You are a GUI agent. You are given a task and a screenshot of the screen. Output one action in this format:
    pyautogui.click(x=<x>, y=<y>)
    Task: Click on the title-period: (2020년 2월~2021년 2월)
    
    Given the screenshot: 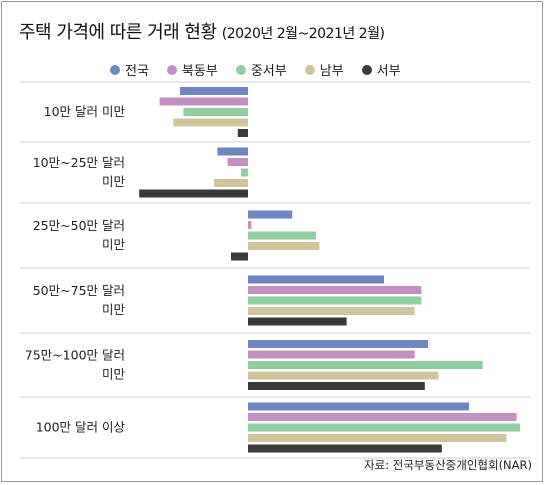 What is the action you would take?
    pyautogui.click(x=303, y=34)
    